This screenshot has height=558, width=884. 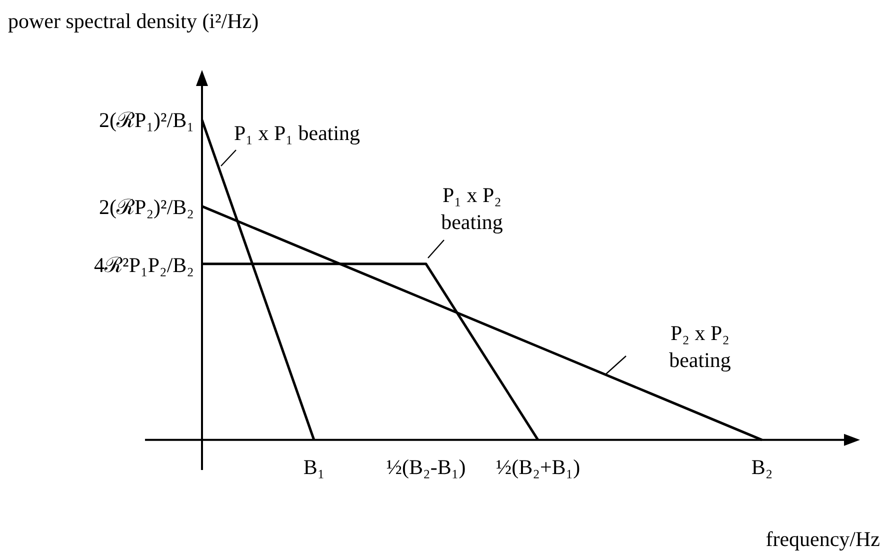 What do you see at coordinates (426, 466) in the screenshot?
I see `x-tick-label: ½(B₂-B₁)` at bounding box center [426, 466].